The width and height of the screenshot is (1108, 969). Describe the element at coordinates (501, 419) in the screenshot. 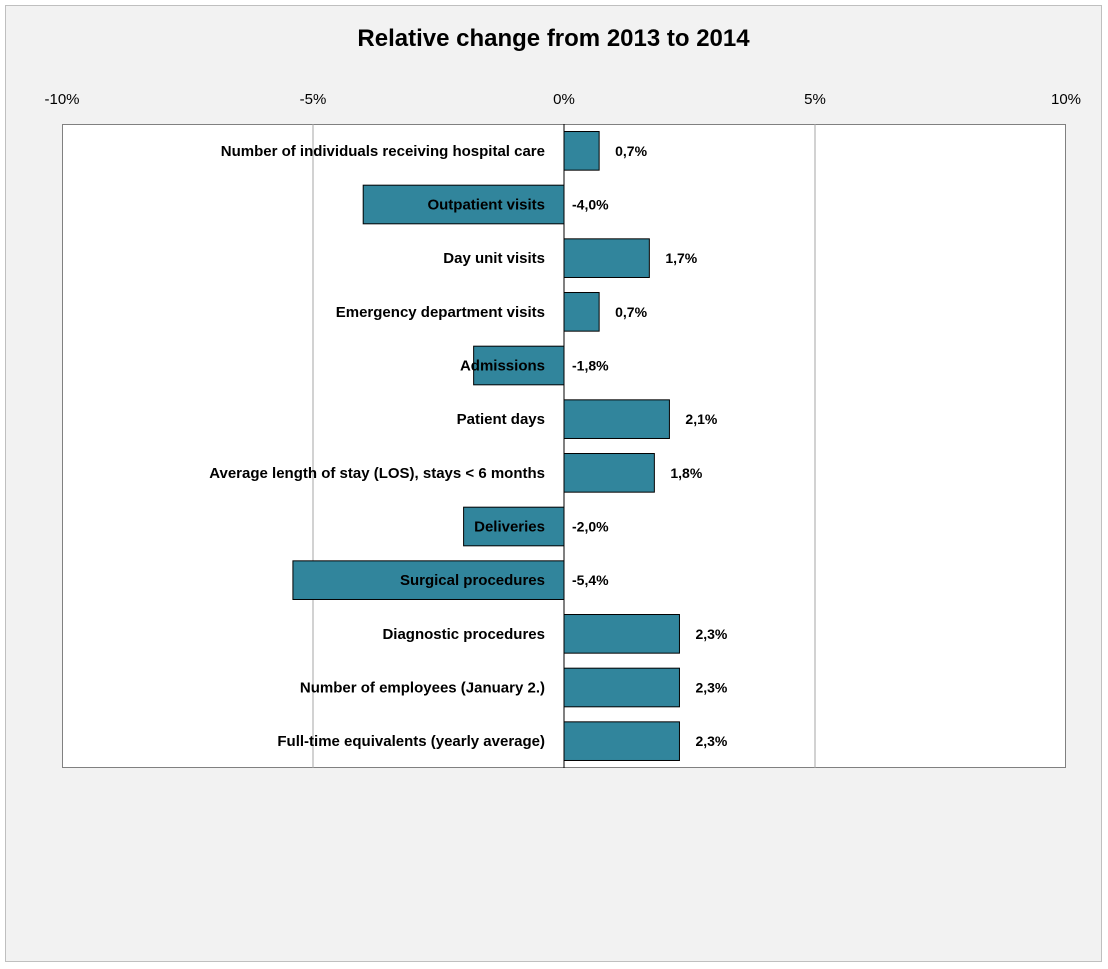

I see `category-label: Patient days` at that location.